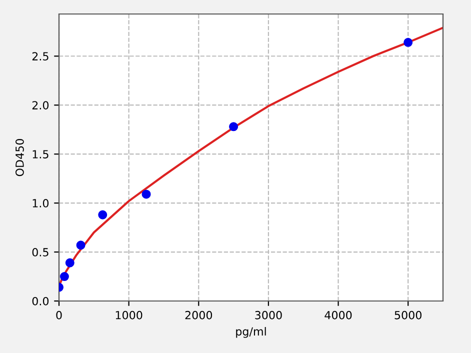  Describe the element at coordinates (40, 56) in the screenshot. I see `y-tick-label: 2.5` at that location.